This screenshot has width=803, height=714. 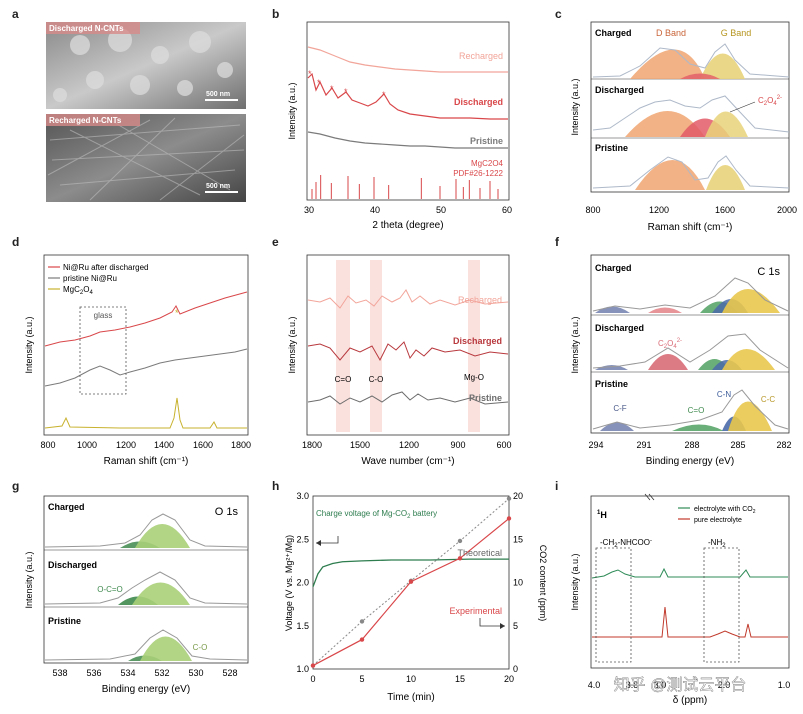 I want to click on panel-d-xtick-5: 1800, so click(x=241, y=445).